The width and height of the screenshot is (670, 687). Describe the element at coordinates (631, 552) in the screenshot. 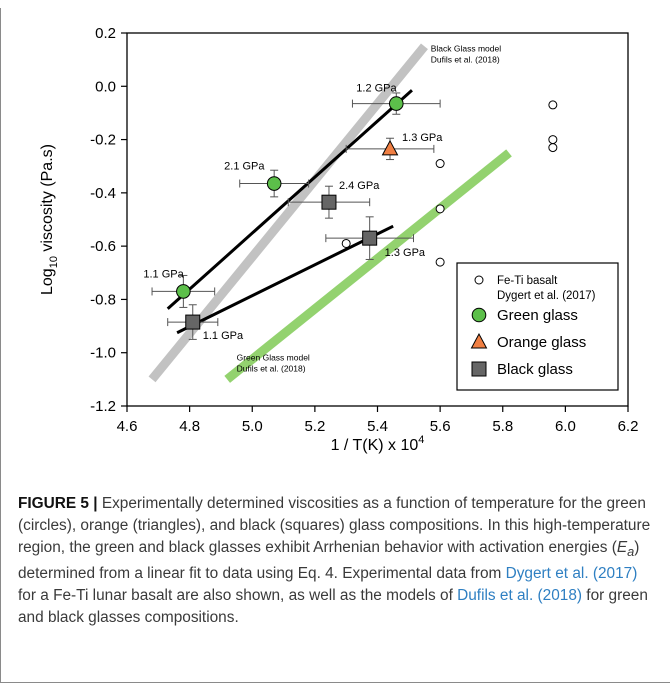

I see `caption-ea-sub: a` at that location.